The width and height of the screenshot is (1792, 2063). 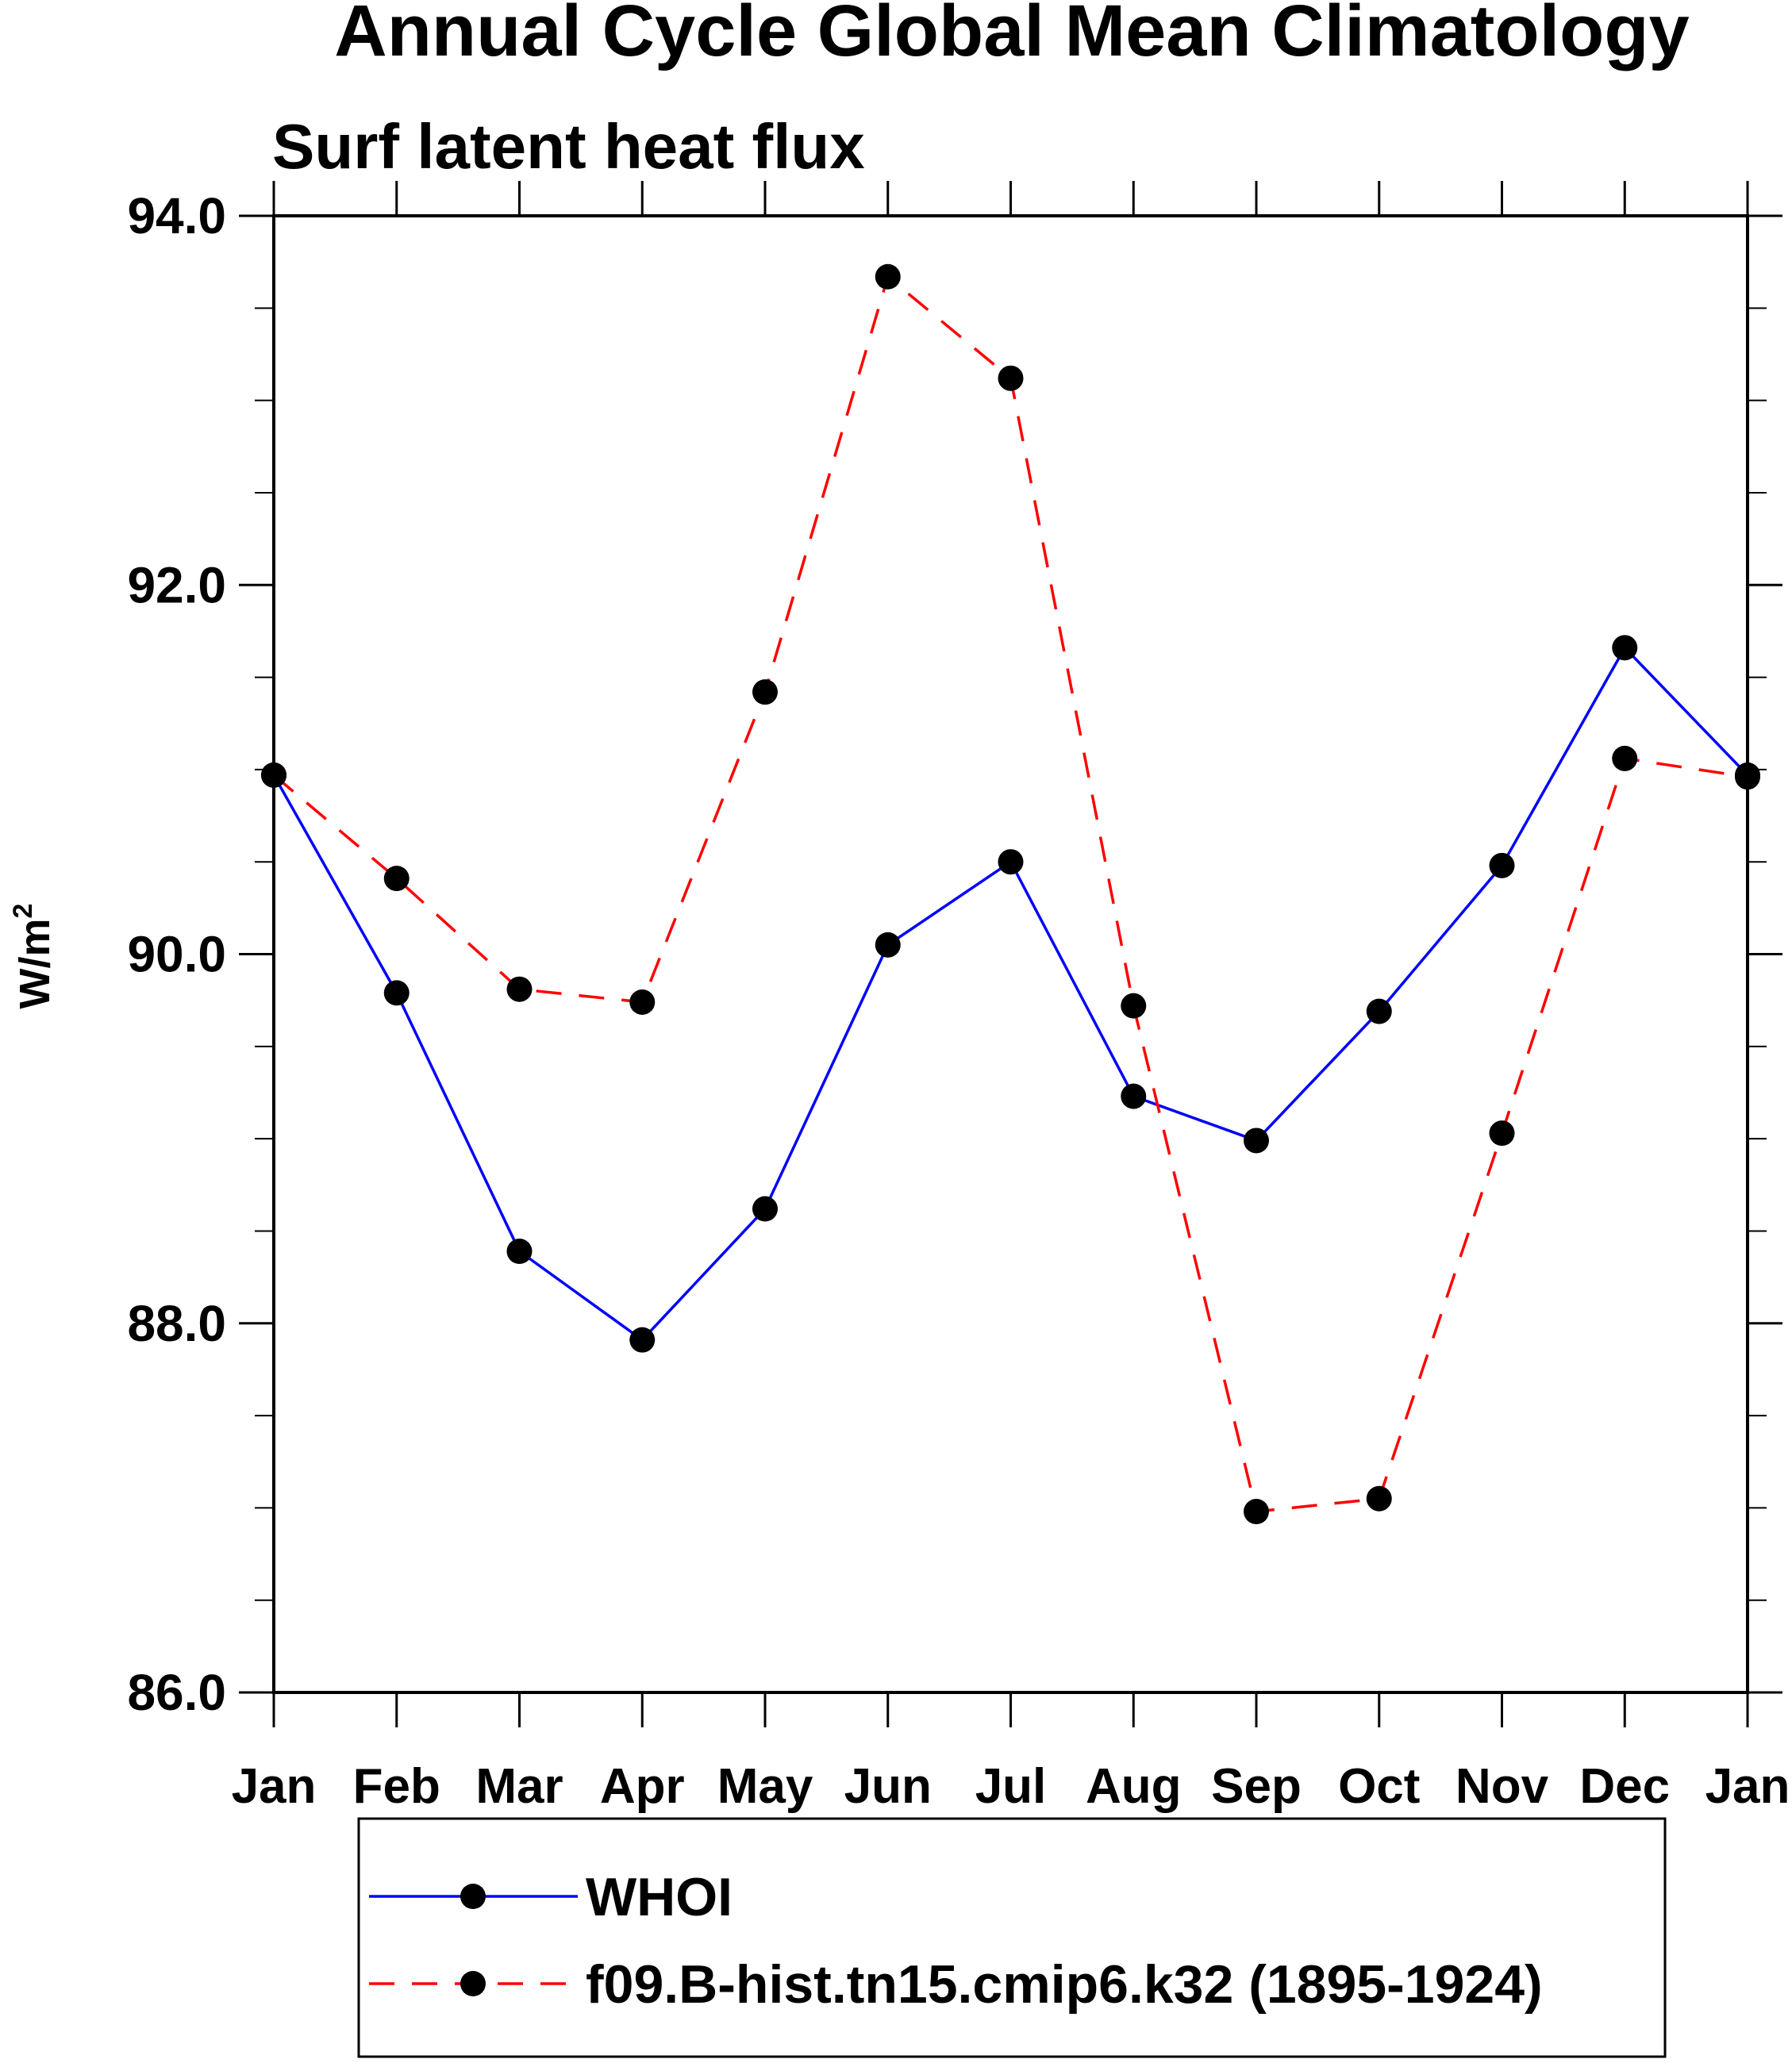 I want to click on y-tick-label: 86.0, so click(x=176, y=1692).